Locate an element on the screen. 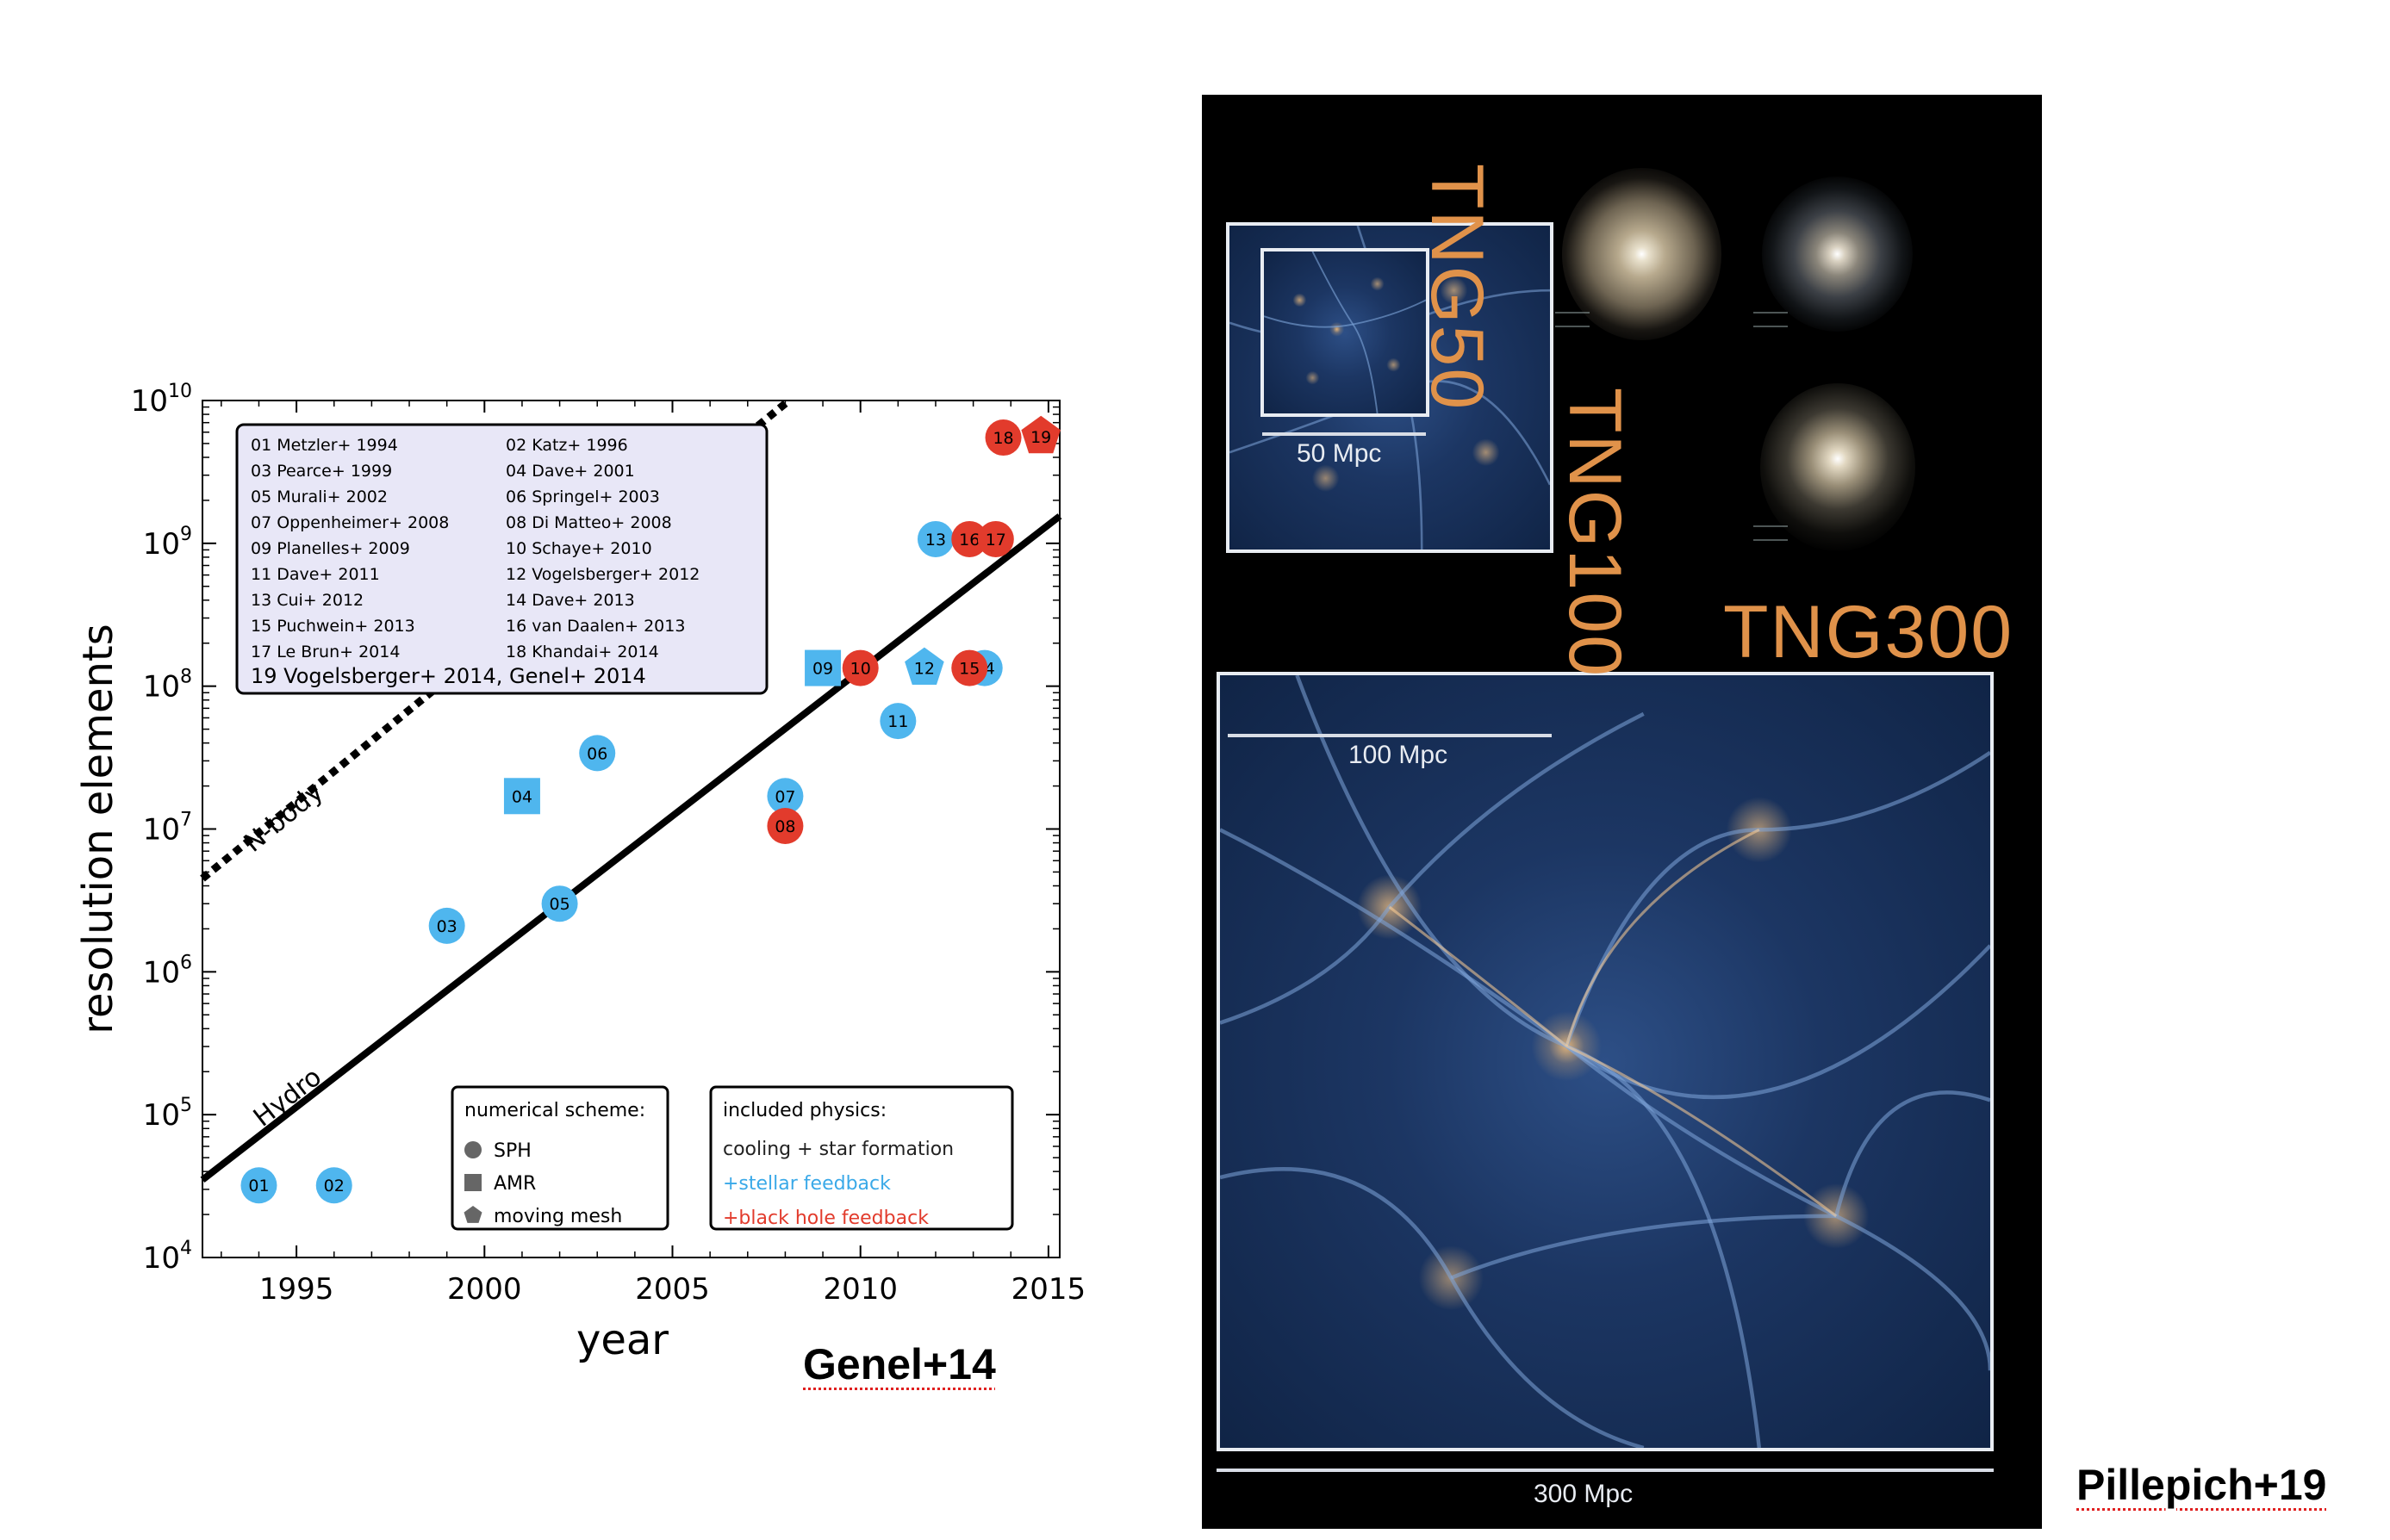  reference-entry: 07 Oppenheimer+ 2008 is located at coordinates (350, 523).